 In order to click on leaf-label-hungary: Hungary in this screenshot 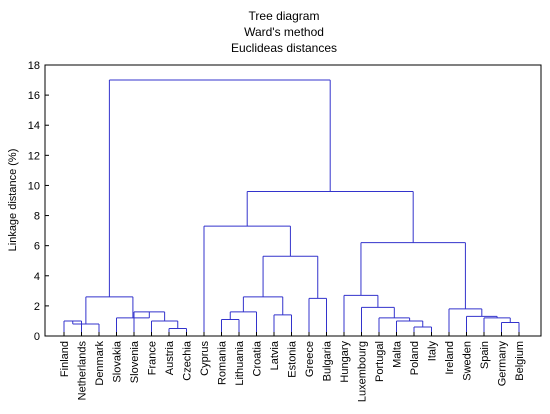, I will do `click(345, 362)`.